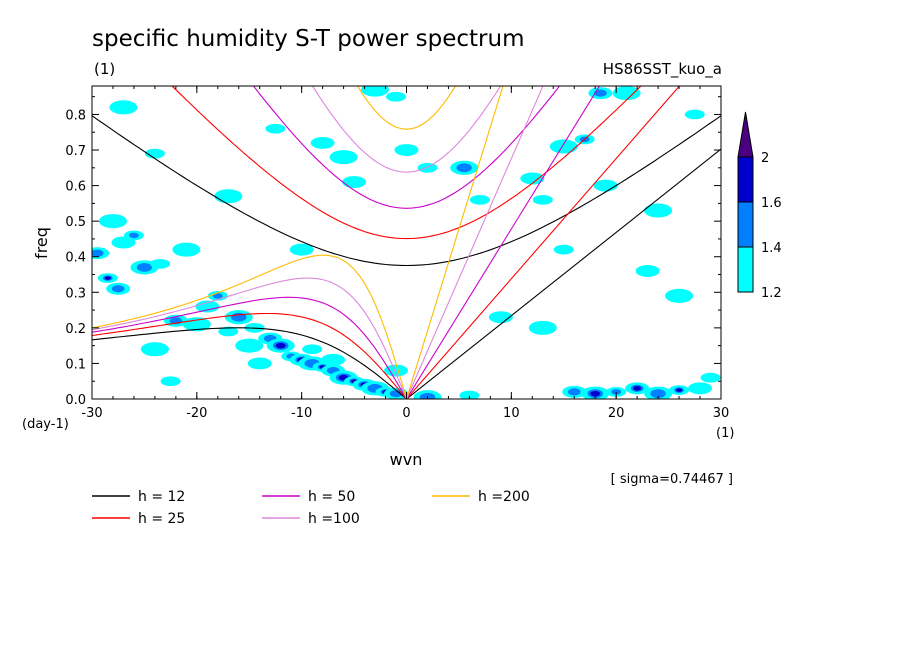 The width and height of the screenshot is (904, 654). I want to click on colorbar-label: 1.2, so click(771, 293).